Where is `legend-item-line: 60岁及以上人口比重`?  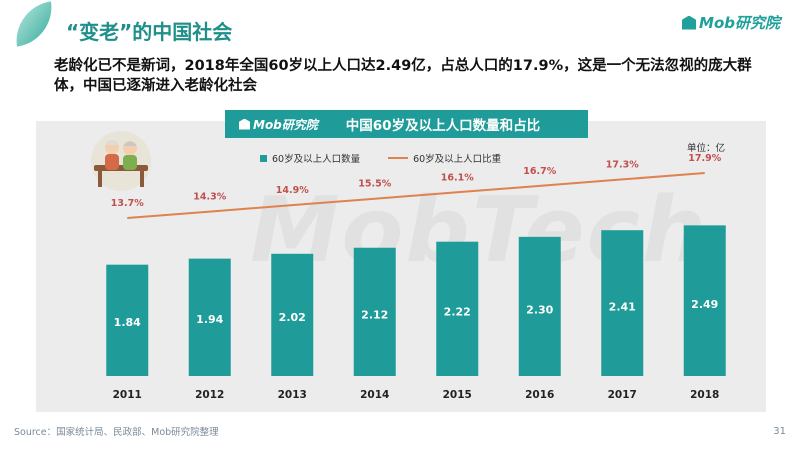
legend-item-line: 60岁及以上人口比重 is located at coordinates (444, 158).